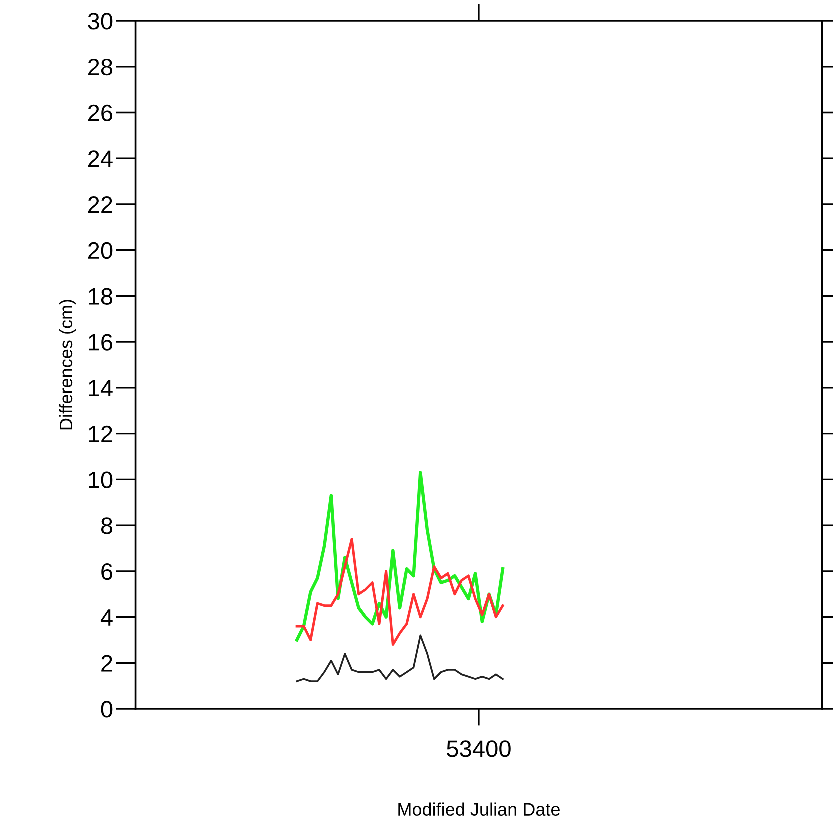 This screenshot has width=833, height=821. What do you see at coordinates (100, 159) in the screenshot?
I see `y-tick-label: 24` at bounding box center [100, 159].